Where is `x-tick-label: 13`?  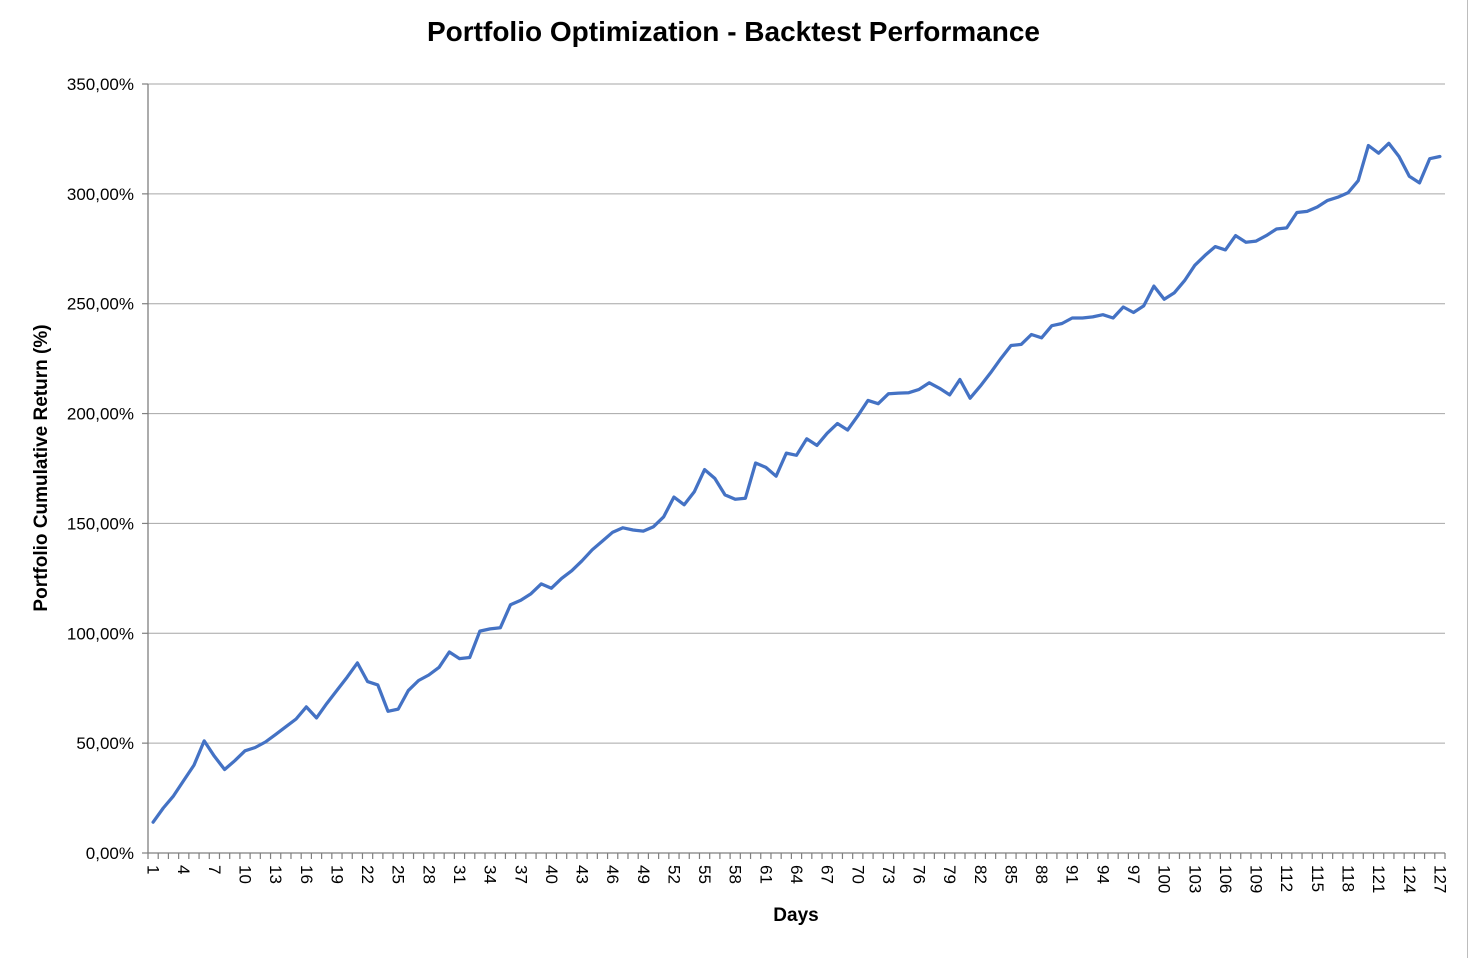 x-tick-label: 13 is located at coordinates (275, 874).